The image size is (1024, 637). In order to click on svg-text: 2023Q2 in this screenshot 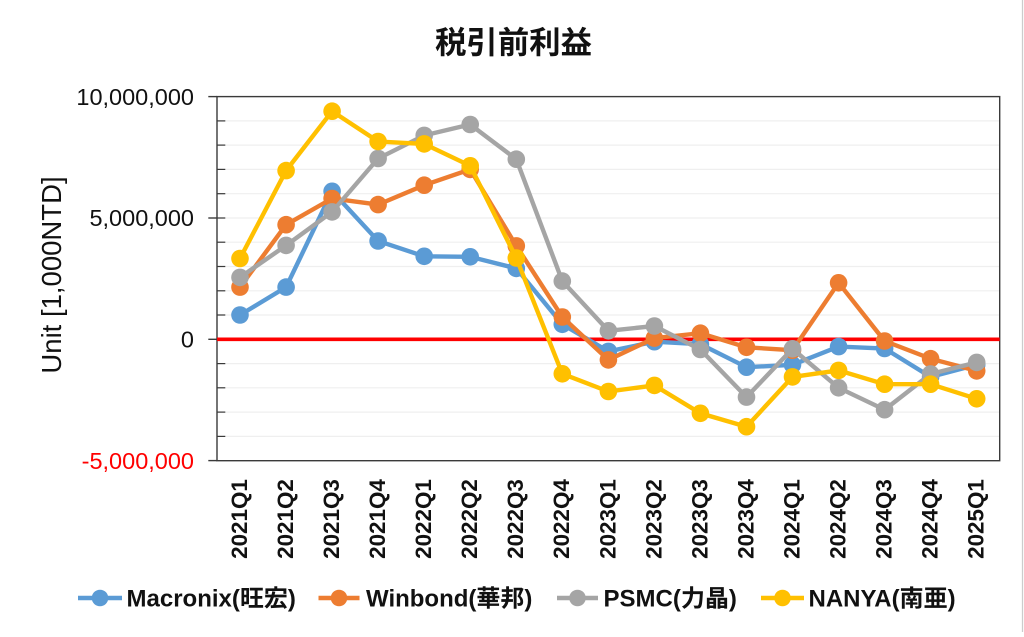, I will do `click(653, 519)`.